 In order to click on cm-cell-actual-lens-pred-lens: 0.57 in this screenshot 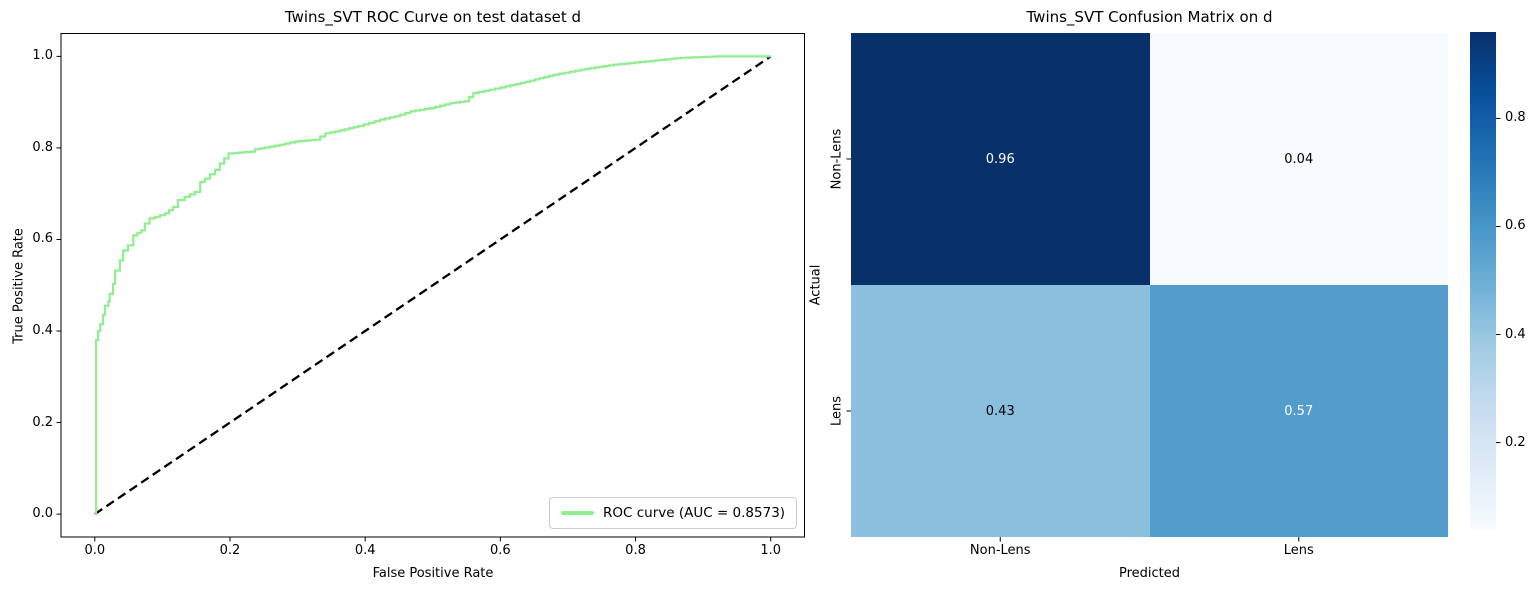, I will do `click(1298, 411)`.